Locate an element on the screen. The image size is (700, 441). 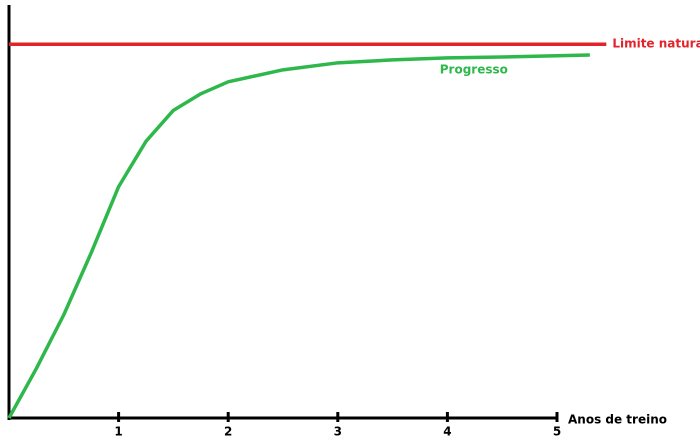
x-tick-label: 2 is located at coordinates (228, 432).